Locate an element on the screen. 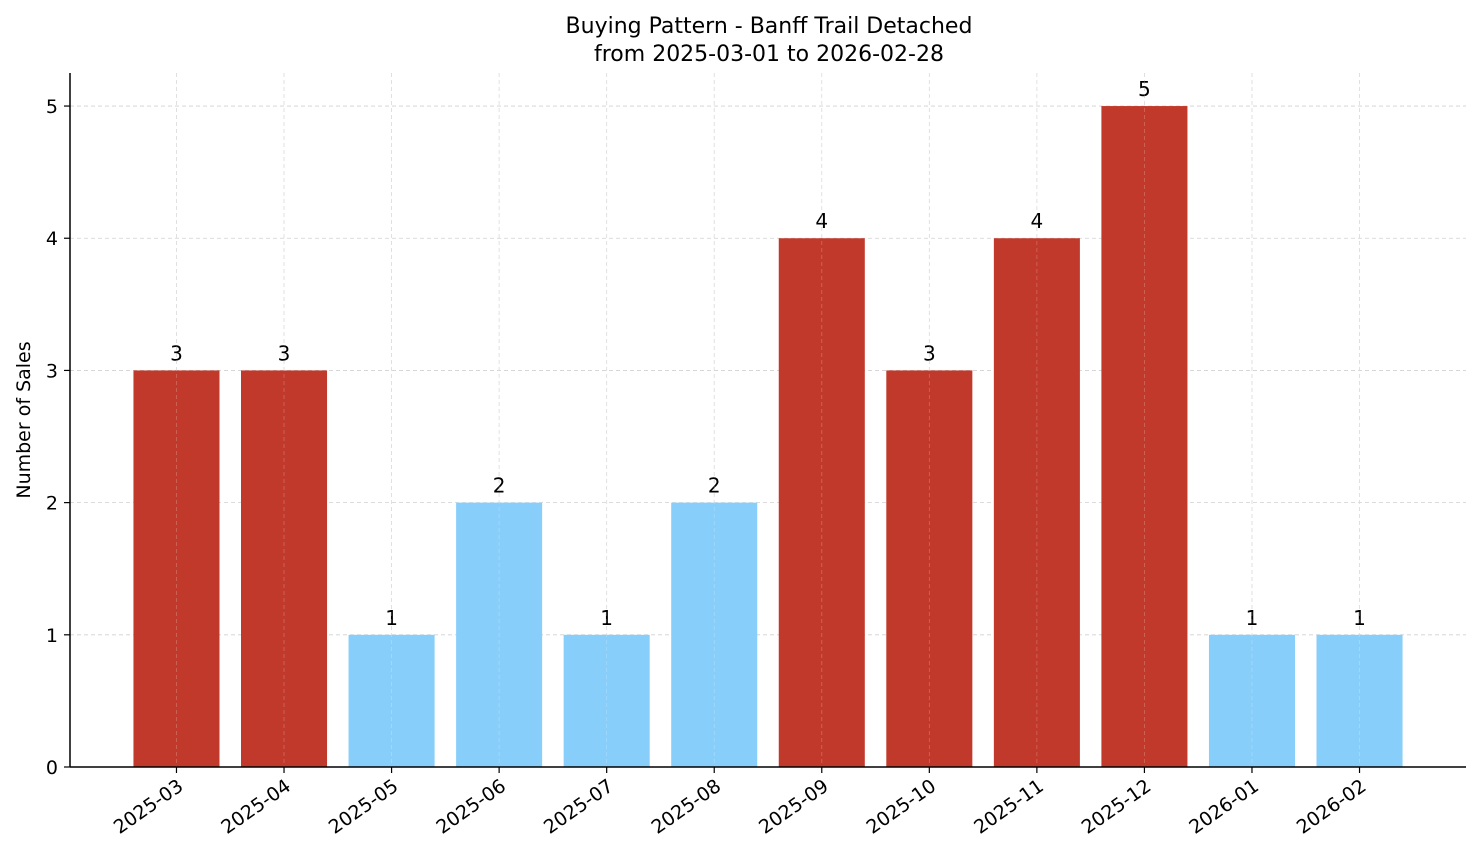  x-tick-label: 2025-05 is located at coordinates (364, 807).